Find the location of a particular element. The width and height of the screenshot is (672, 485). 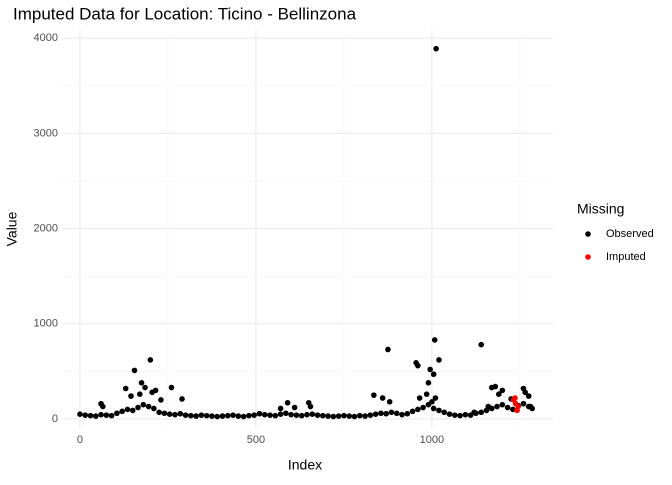

y-tick-label: 4000 is located at coordinates (46, 38).